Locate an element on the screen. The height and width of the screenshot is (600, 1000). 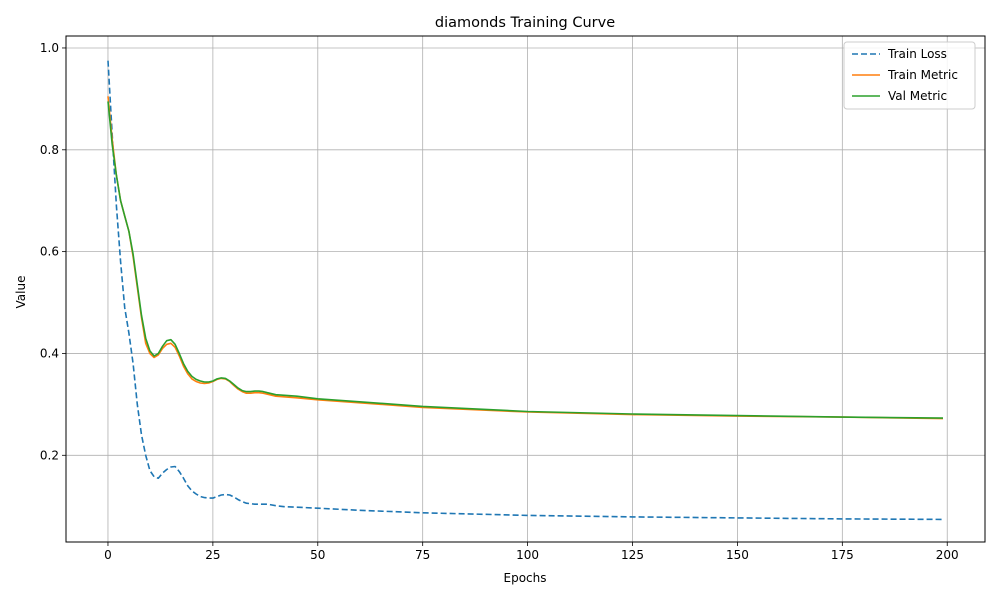
y-tick-label: 0.6 is located at coordinates (49, 252).